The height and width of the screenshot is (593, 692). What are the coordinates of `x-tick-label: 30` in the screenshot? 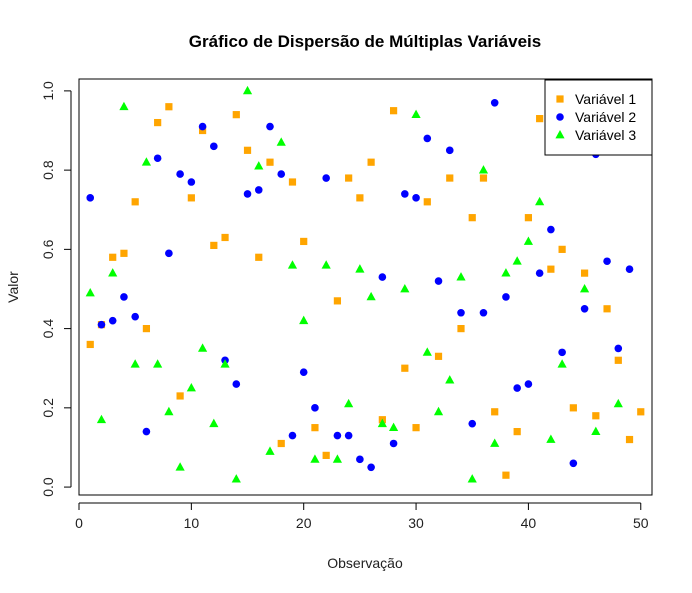 It's located at (416, 523).